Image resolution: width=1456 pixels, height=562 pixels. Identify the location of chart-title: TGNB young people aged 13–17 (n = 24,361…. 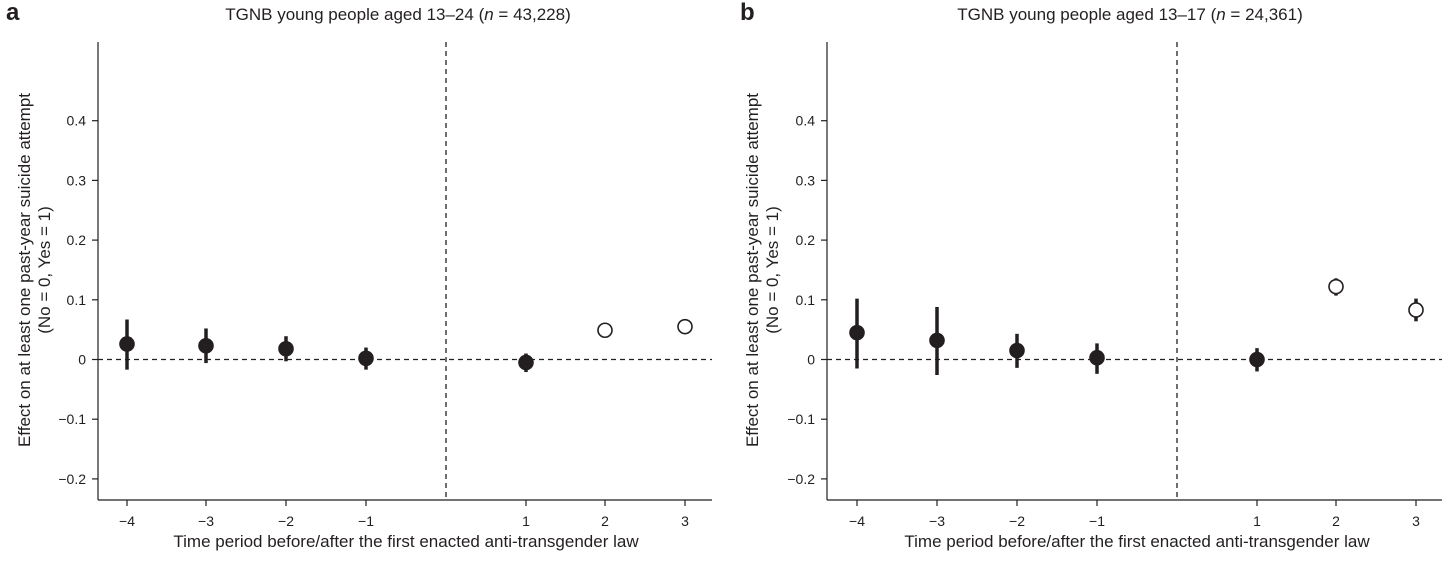
(1129, 14).